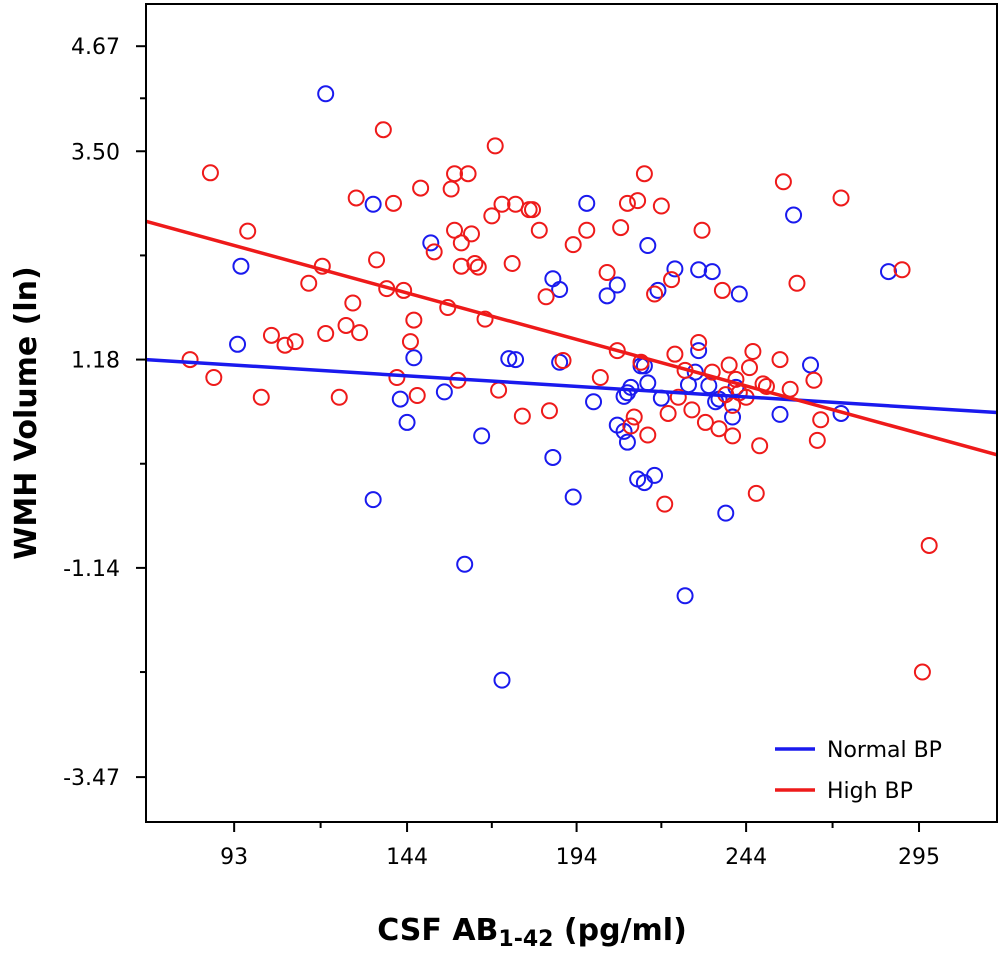  What do you see at coordinates (571, 386) in the screenshot?
I see `regression-line-normal-bp` at bounding box center [571, 386].